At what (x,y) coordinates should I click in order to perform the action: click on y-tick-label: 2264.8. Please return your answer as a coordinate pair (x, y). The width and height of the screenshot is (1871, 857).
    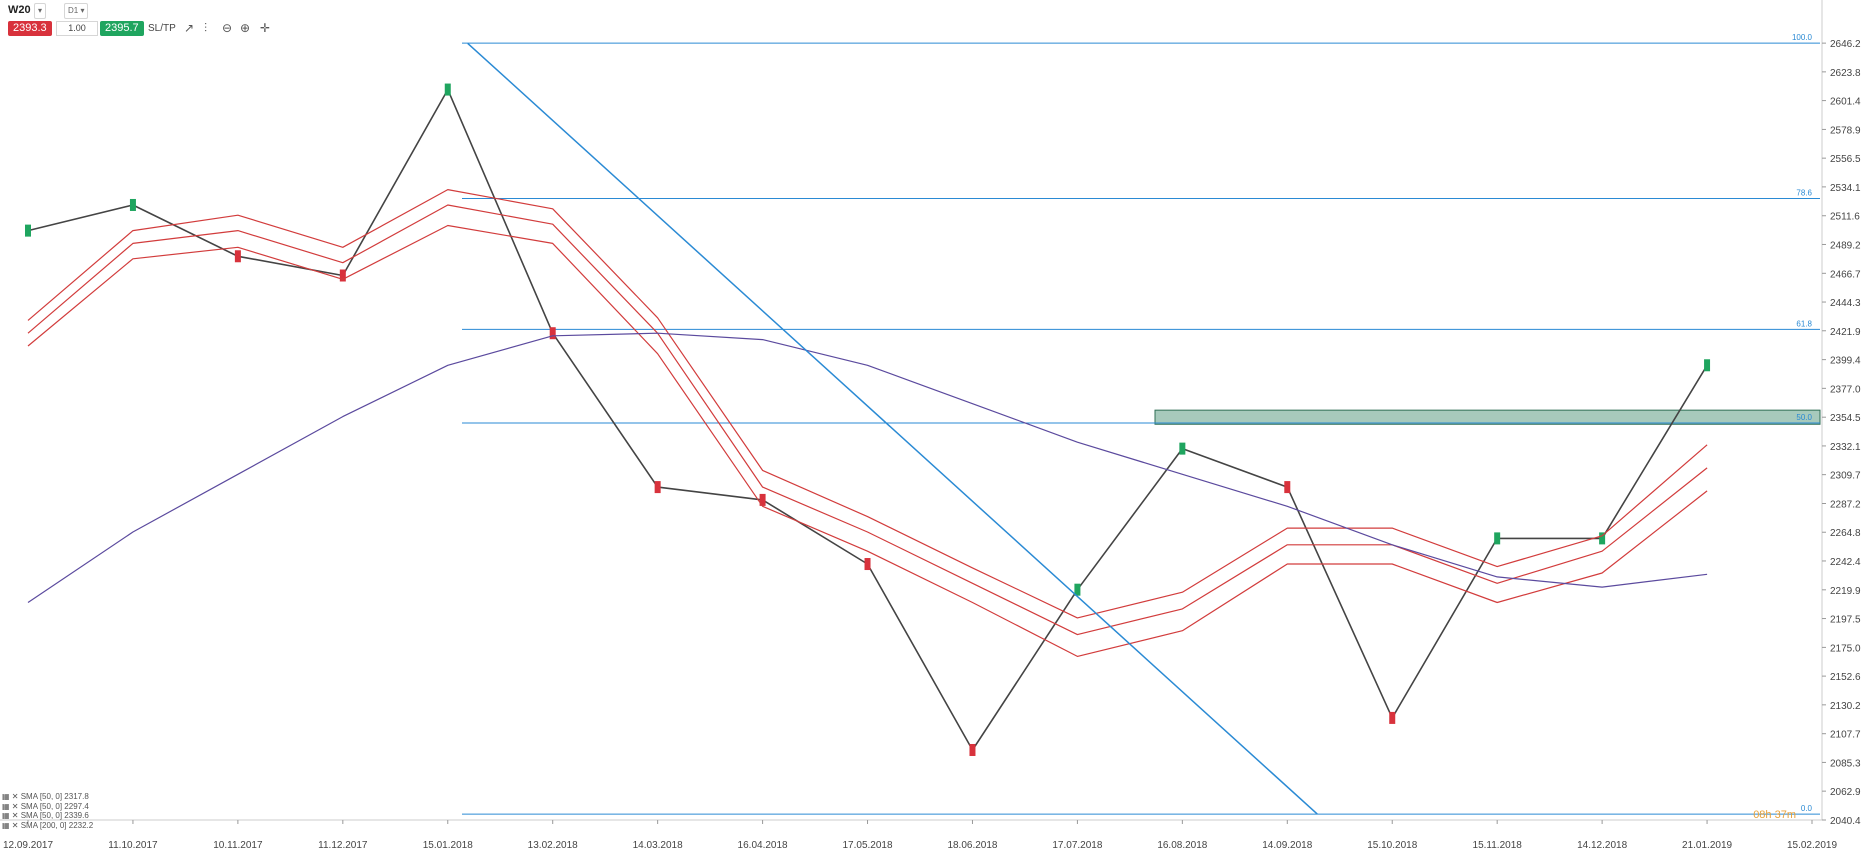
    Looking at the image, I should click on (1845, 533).